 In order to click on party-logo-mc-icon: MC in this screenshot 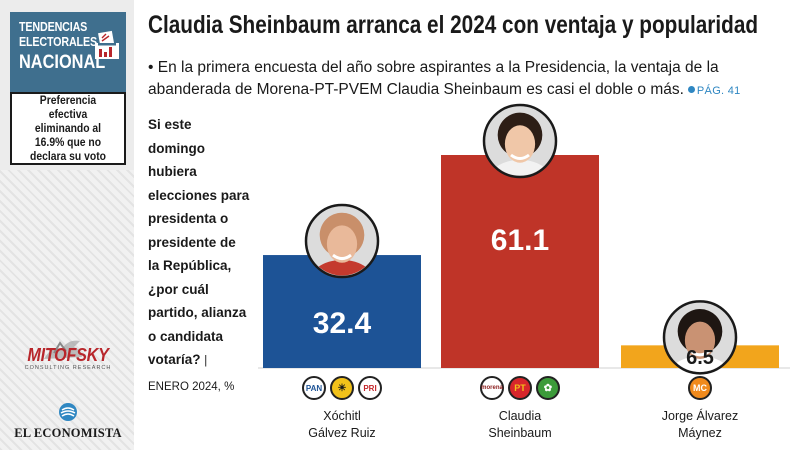, I will do `click(700, 388)`.